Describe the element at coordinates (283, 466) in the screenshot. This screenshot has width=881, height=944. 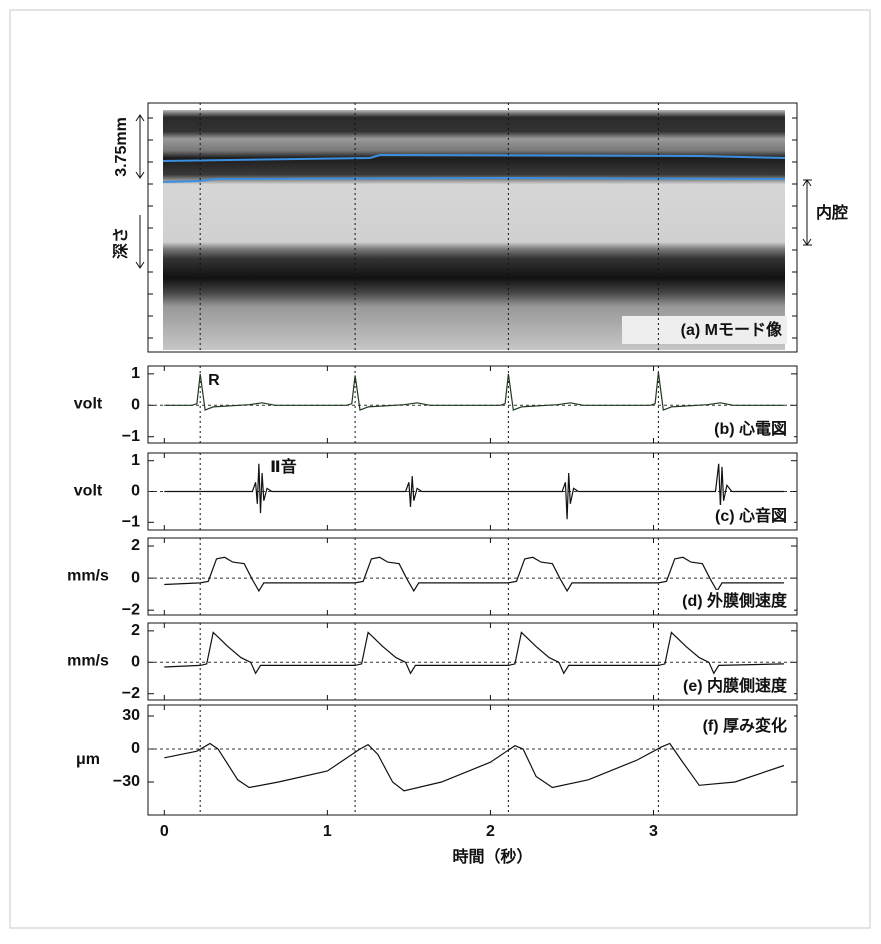
I see `annotation: Ⅱ音` at that location.